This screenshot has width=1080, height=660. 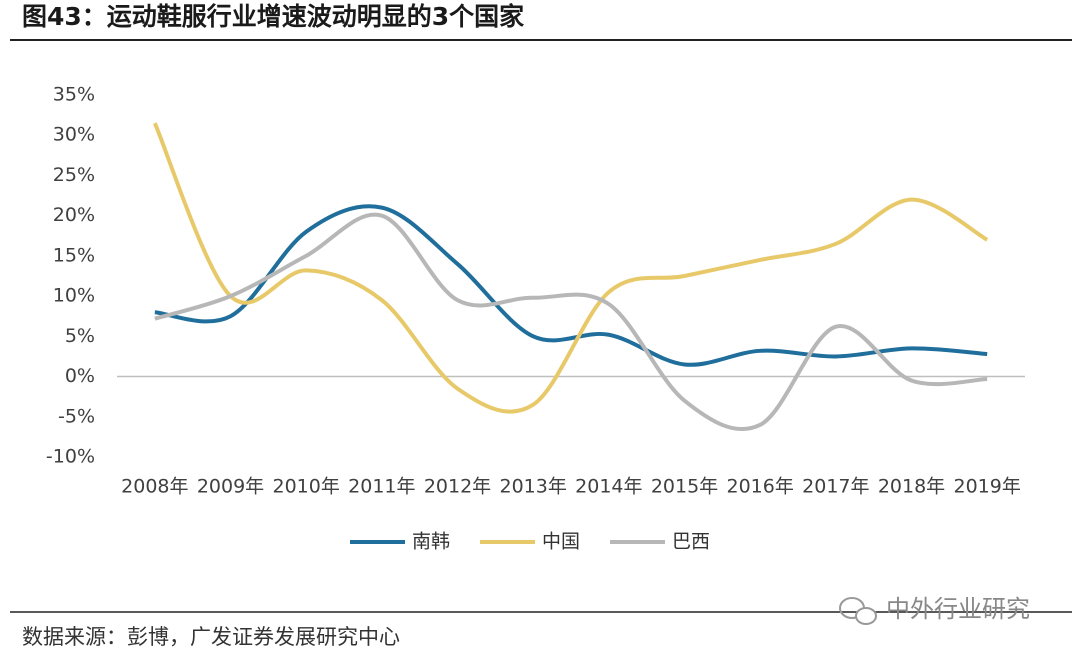 I want to click on x-tick-label: 2009年, so click(x=230, y=487).